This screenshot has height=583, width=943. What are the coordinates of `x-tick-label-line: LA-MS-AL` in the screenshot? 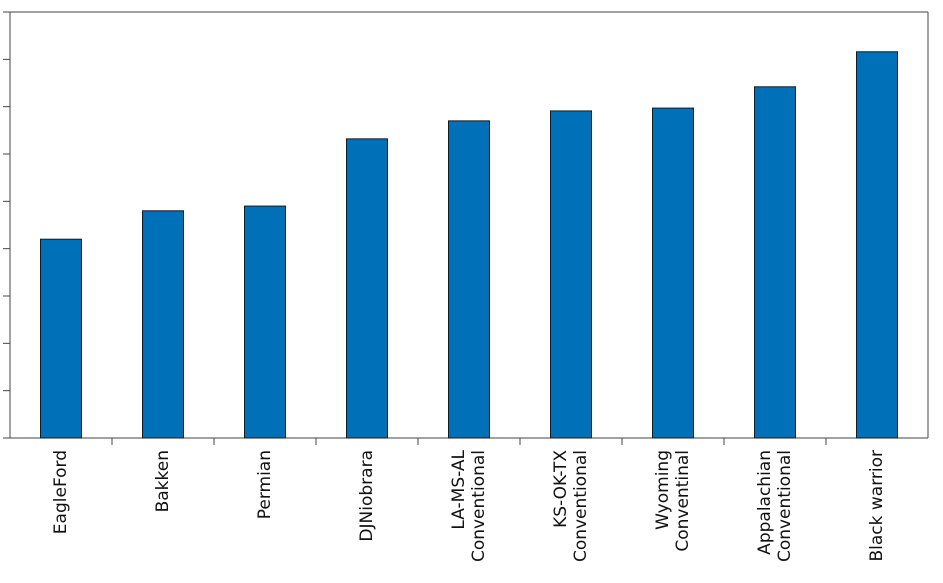 It's located at (459, 489).